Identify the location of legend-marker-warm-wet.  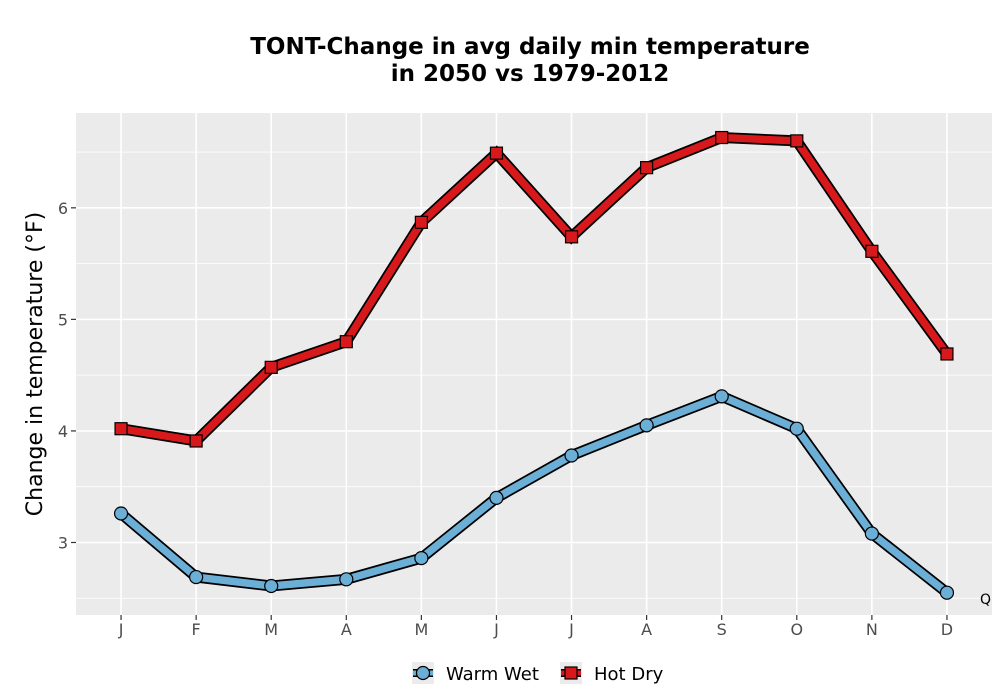
(423, 673).